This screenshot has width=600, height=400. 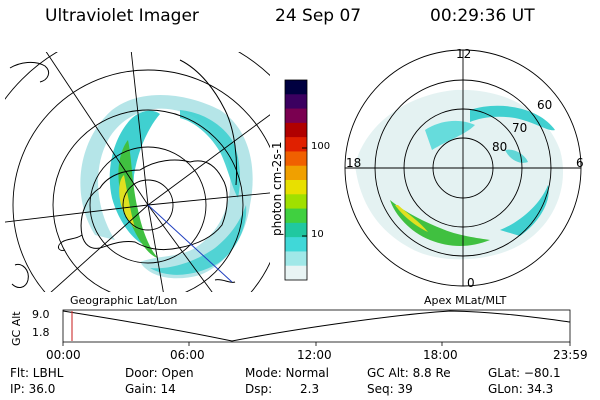 What do you see at coordinates (63, 355) in the screenshot?
I see `x-tick-0000: 00:00` at bounding box center [63, 355].